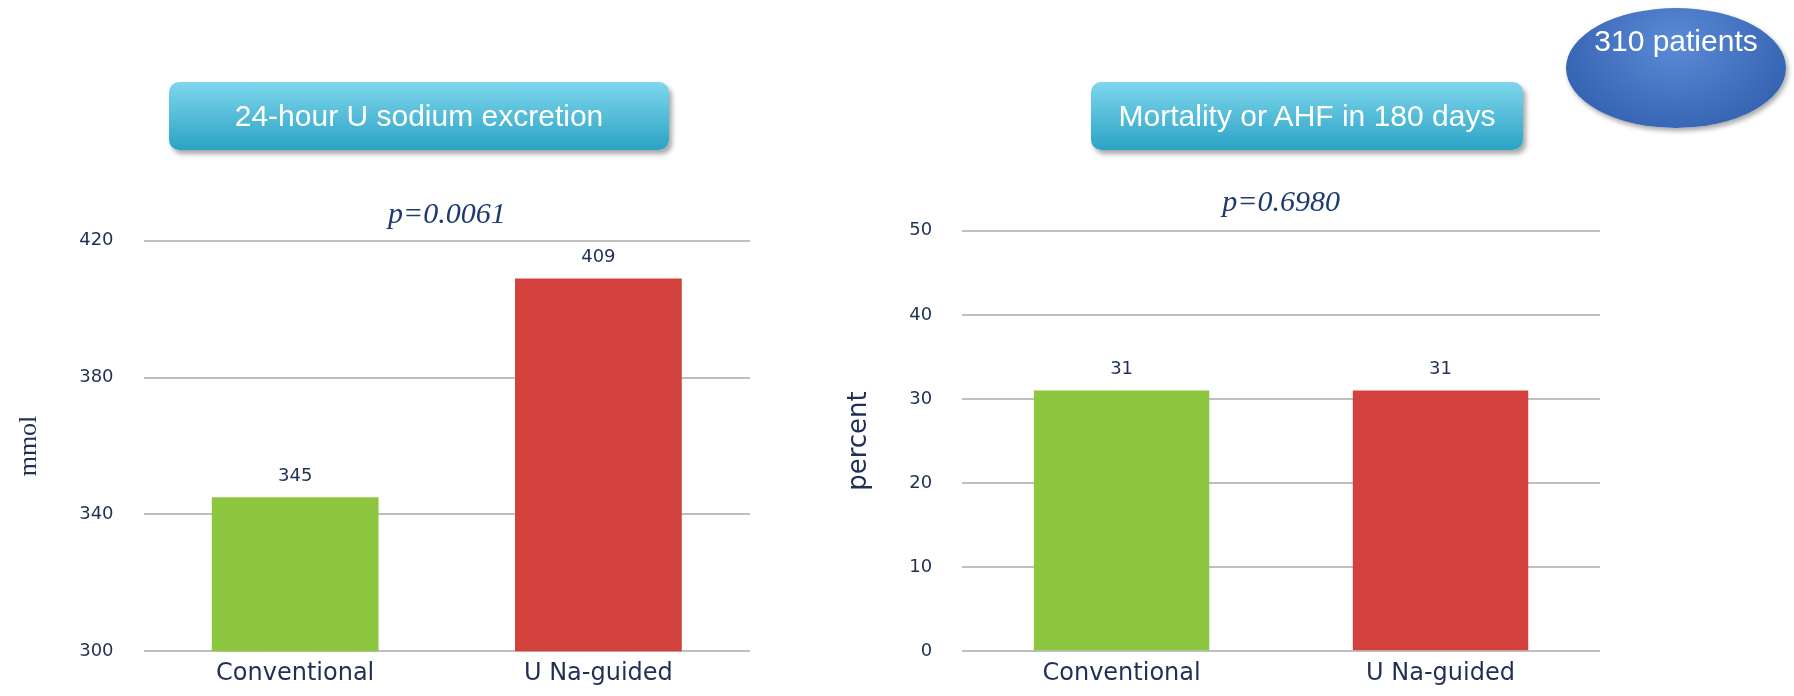  I want to click on y-tick-label: 10, so click(921, 565).